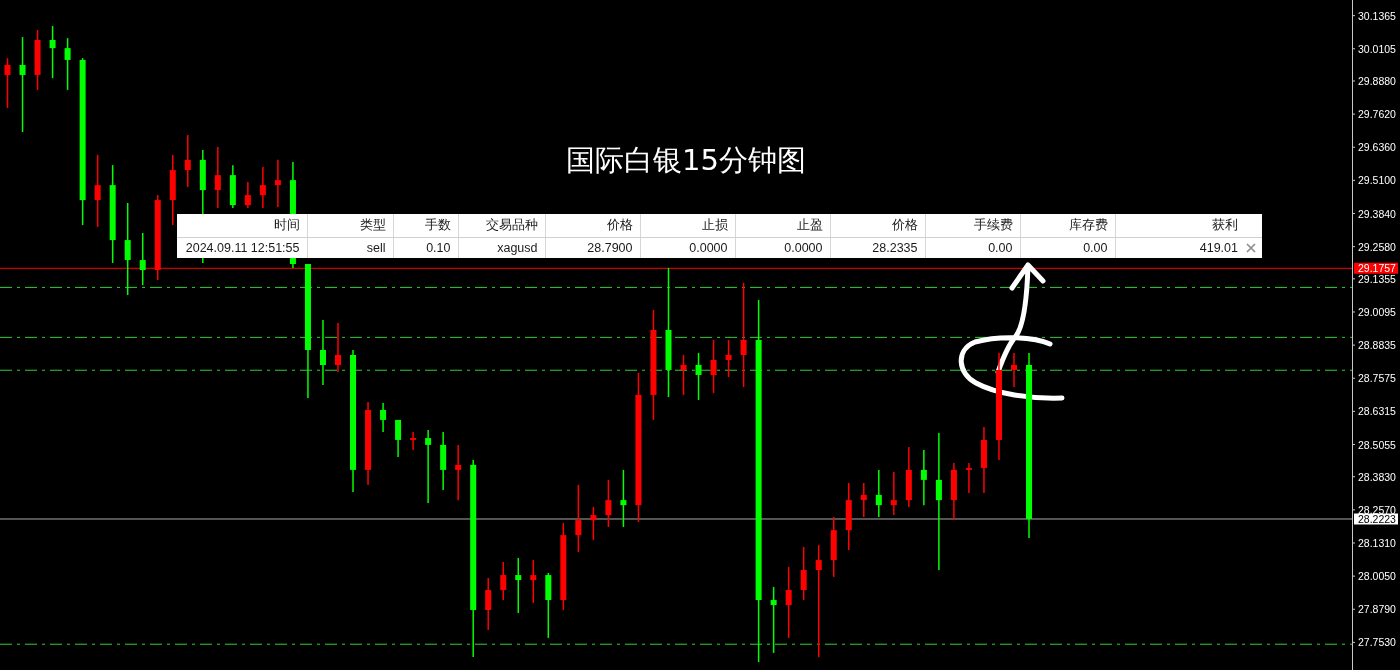  I want to click on y-tick-label: 29.5100, so click(1377, 180).